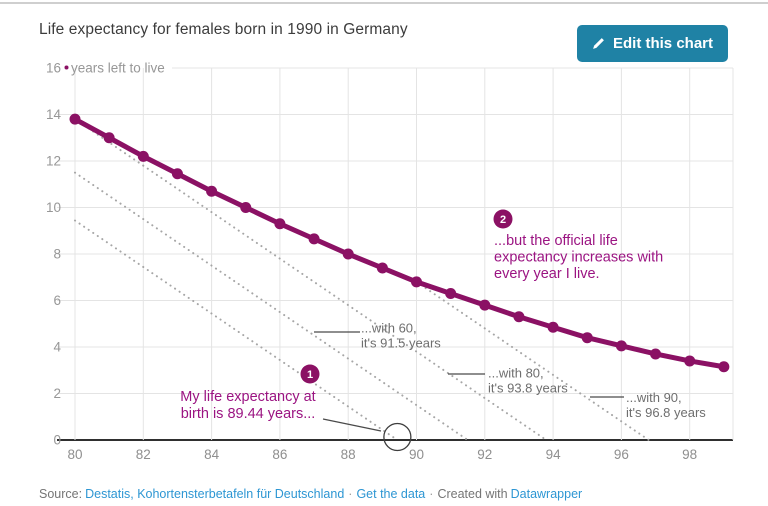  What do you see at coordinates (53, 207) in the screenshot?
I see `y-axis-tick-label: 10` at bounding box center [53, 207].